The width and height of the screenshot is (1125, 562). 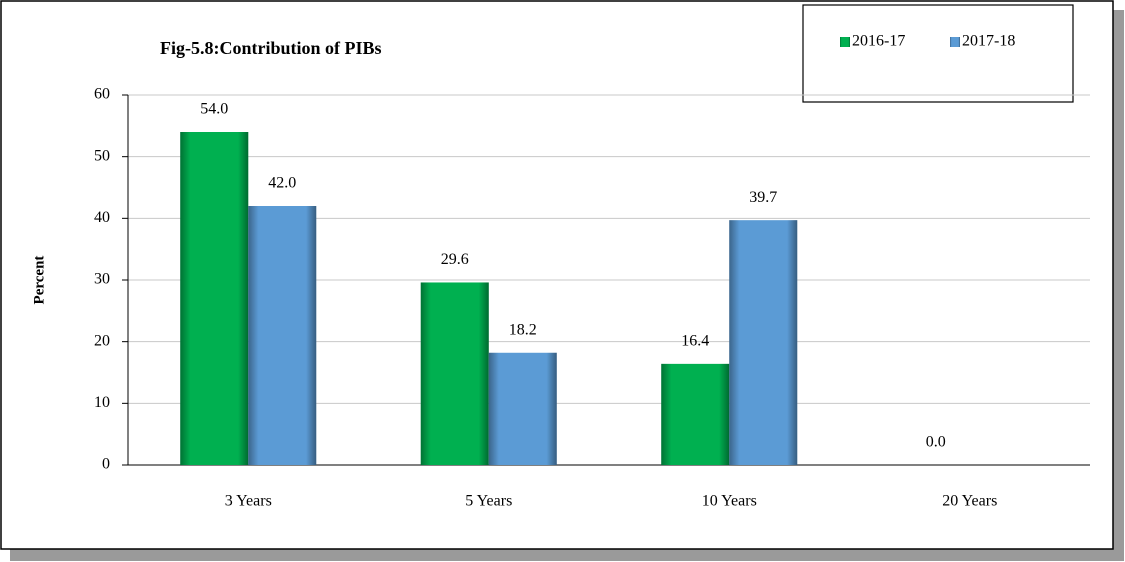 What do you see at coordinates (214, 109) in the screenshot?
I see `value-label: 54.0` at bounding box center [214, 109].